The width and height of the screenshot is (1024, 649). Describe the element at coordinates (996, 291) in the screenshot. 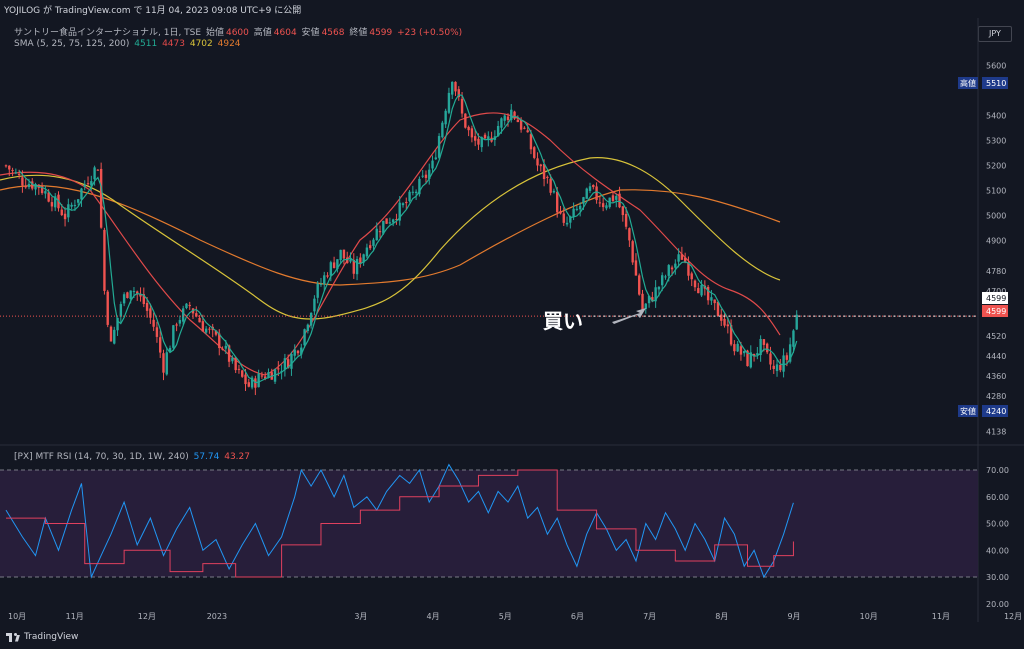

I see `price-tick: 4700` at that location.